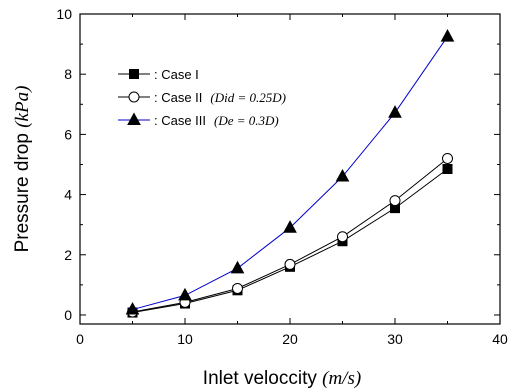  I want to click on x-tick-label-0: 0, so click(80, 339).